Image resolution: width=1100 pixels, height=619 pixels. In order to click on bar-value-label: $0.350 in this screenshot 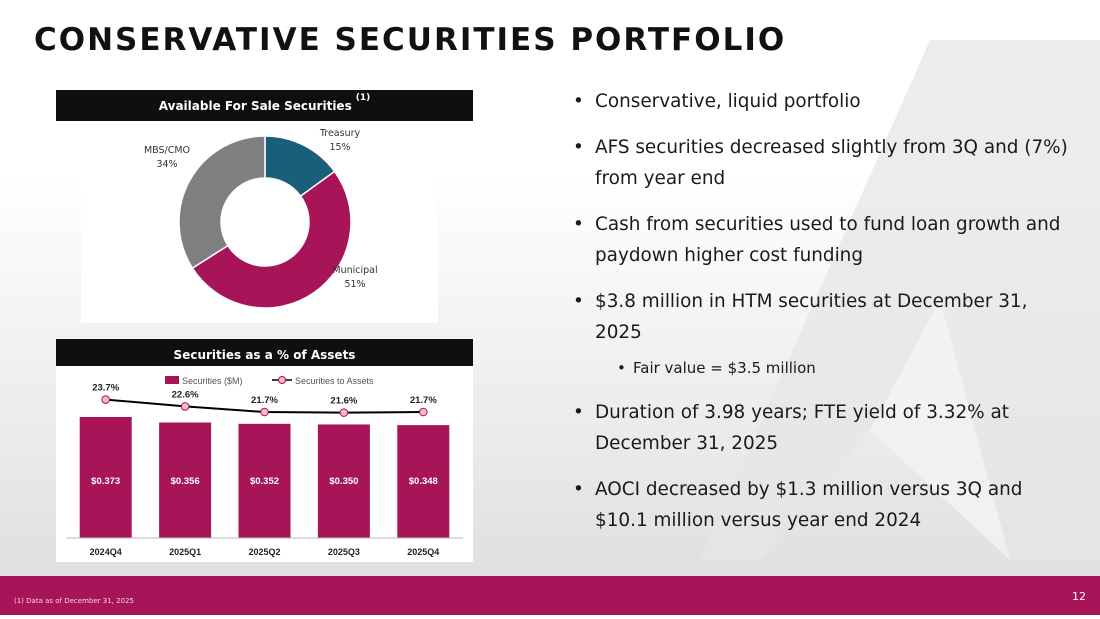, I will do `click(343, 481)`.